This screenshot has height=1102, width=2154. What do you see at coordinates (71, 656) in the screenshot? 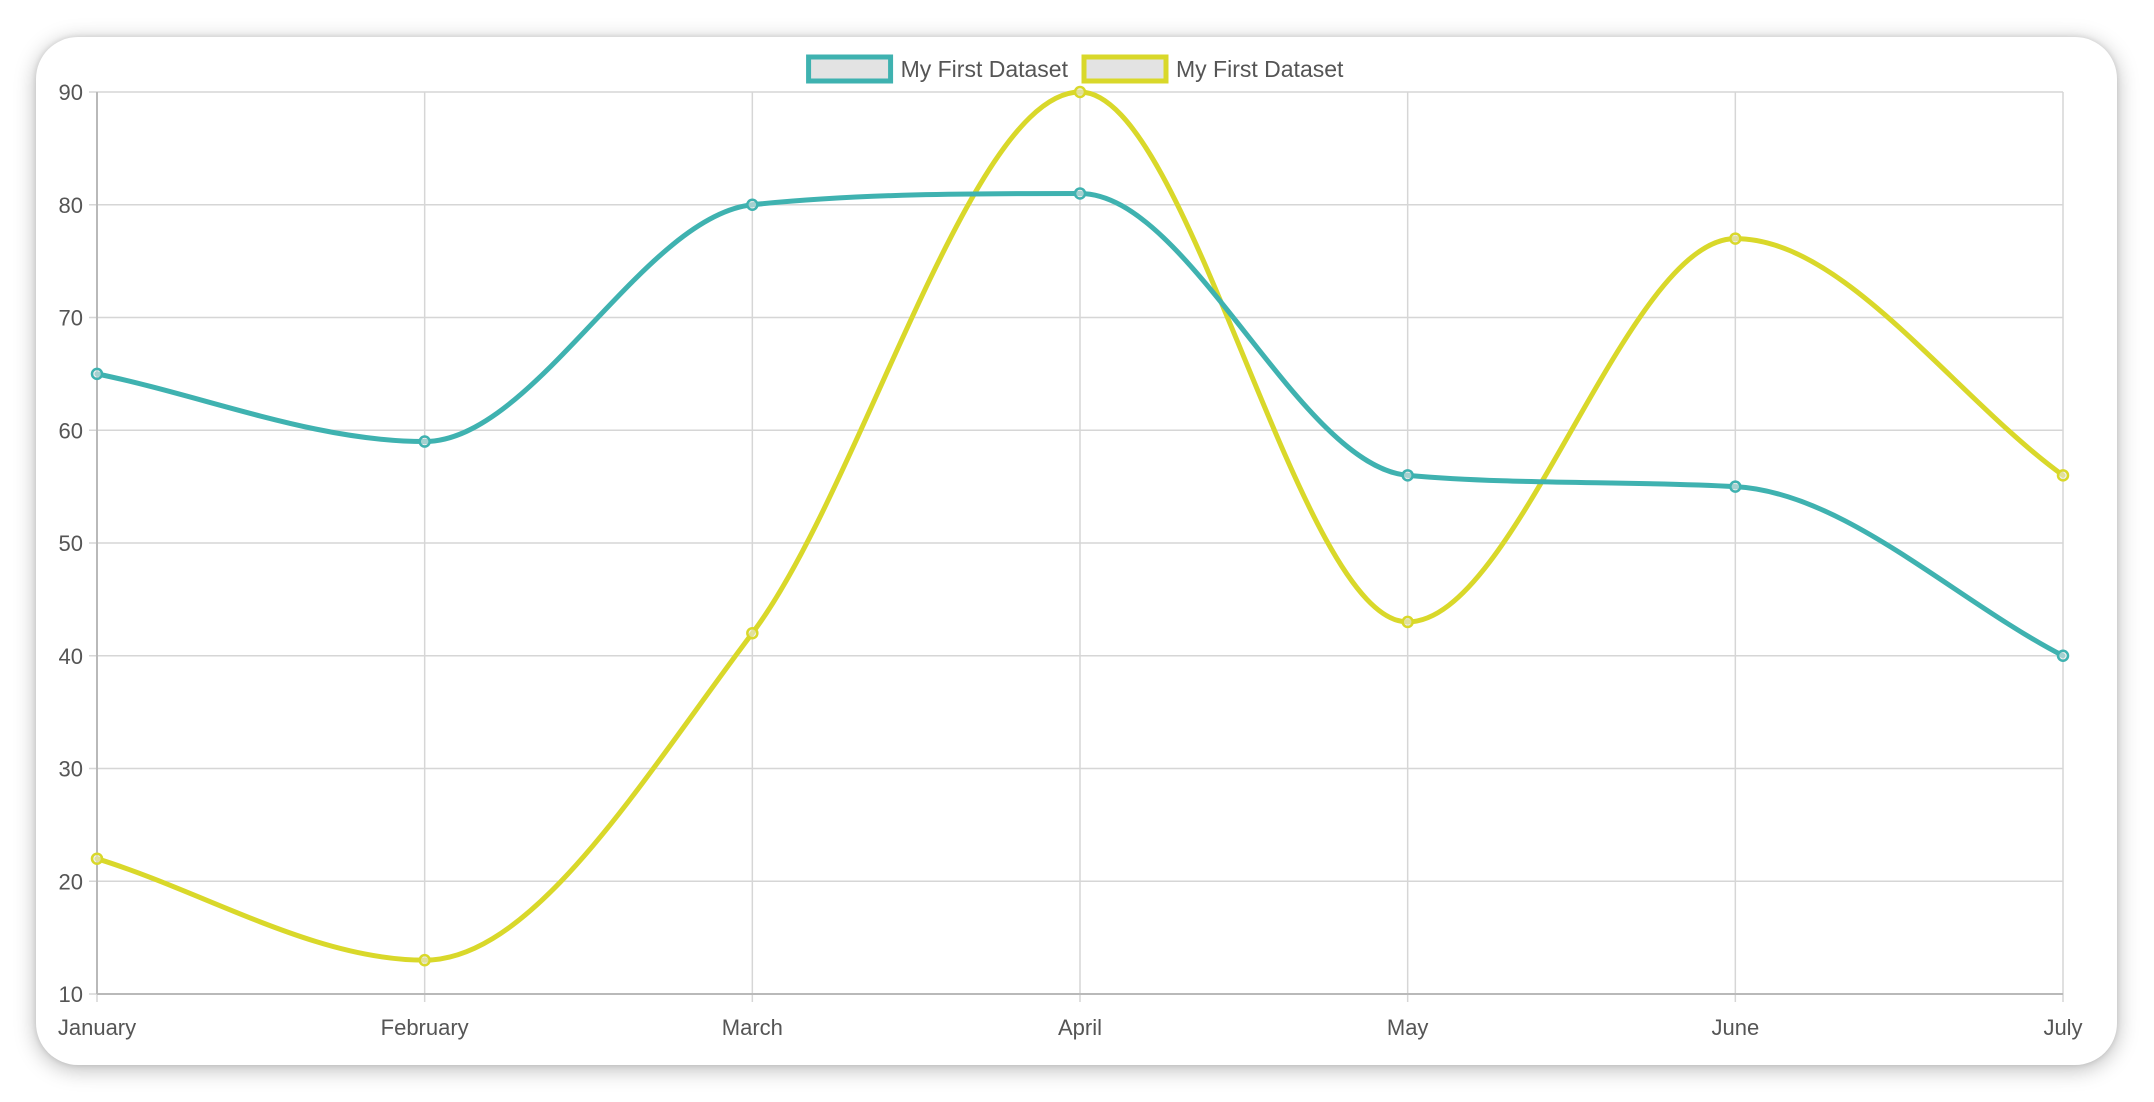
I see `y-tick-label: 40` at bounding box center [71, 656].